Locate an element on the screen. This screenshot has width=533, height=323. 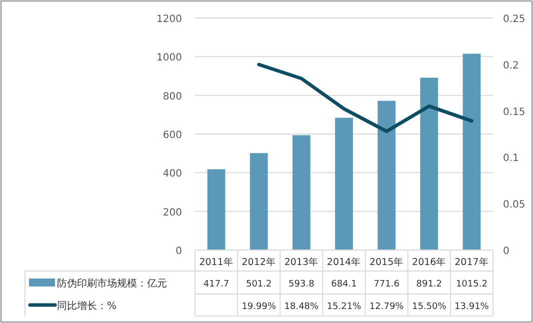
data-label: 501.2 is located at coordinates (259, 285).